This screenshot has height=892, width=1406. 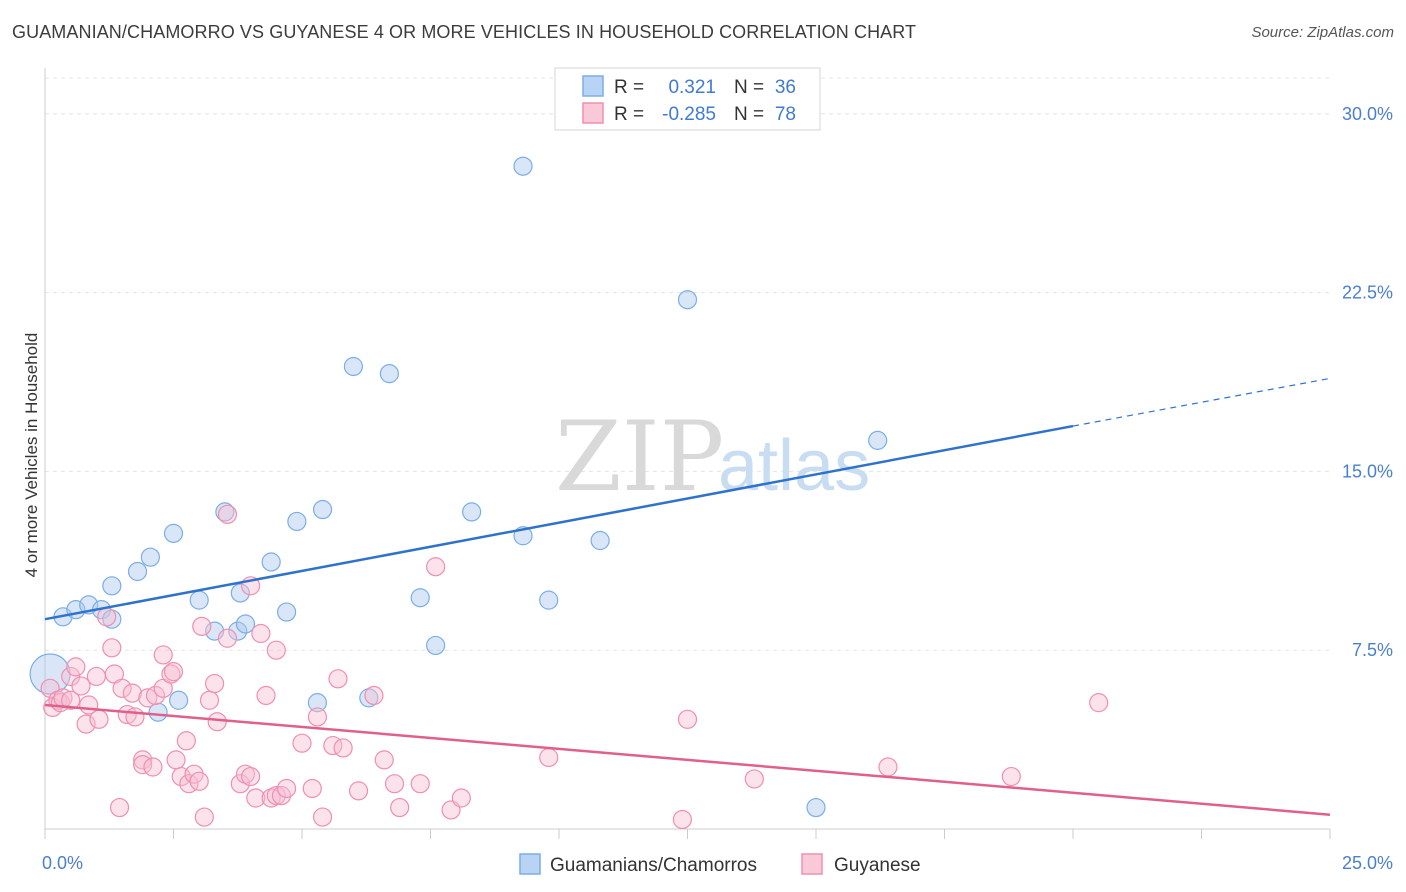 What do you see at coordinates (1367, 471) in the screenshot?
I see `y-tick-label: 15.0%` at bounding box center [1367, 471].